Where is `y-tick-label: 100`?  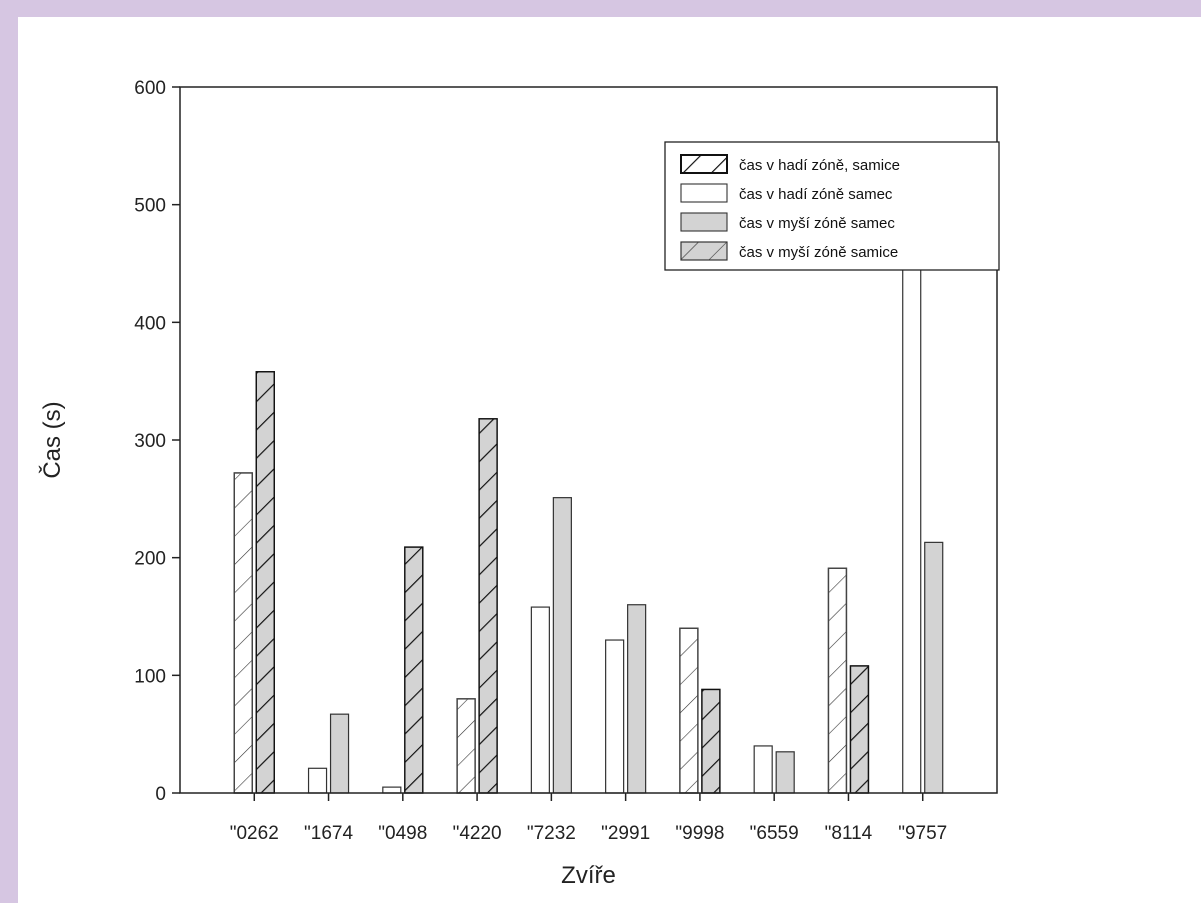
y-tick-label: 100 is located at coordinates (150, 676).